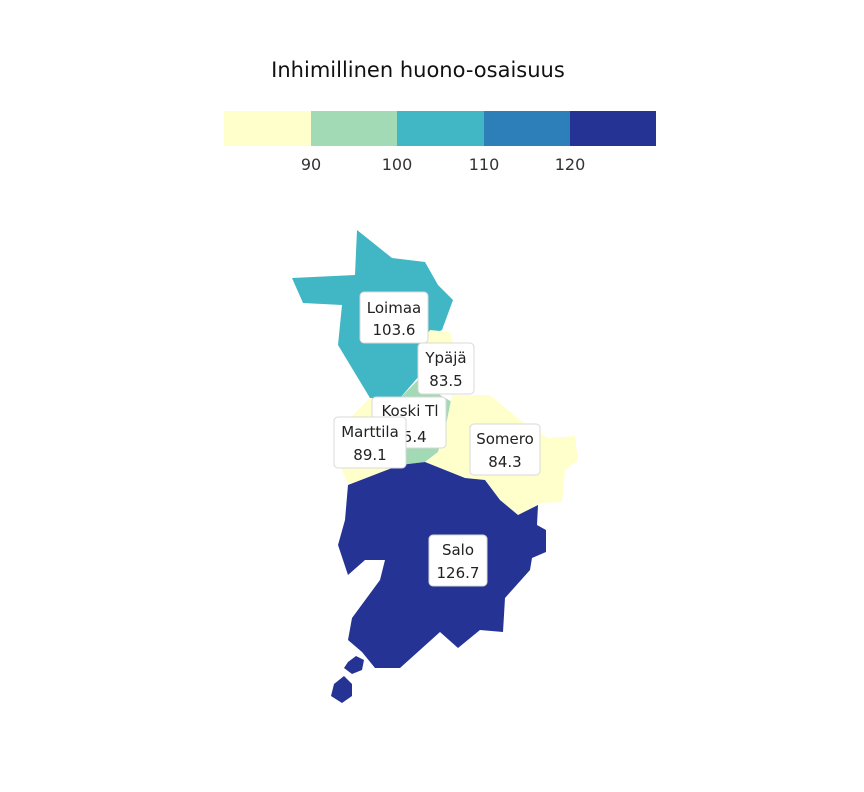  What do you see at coordinates (394, 317) in the screenshot?
I see `label-loimaa: Loimaa 103.6` at bounding box center [394, 317].